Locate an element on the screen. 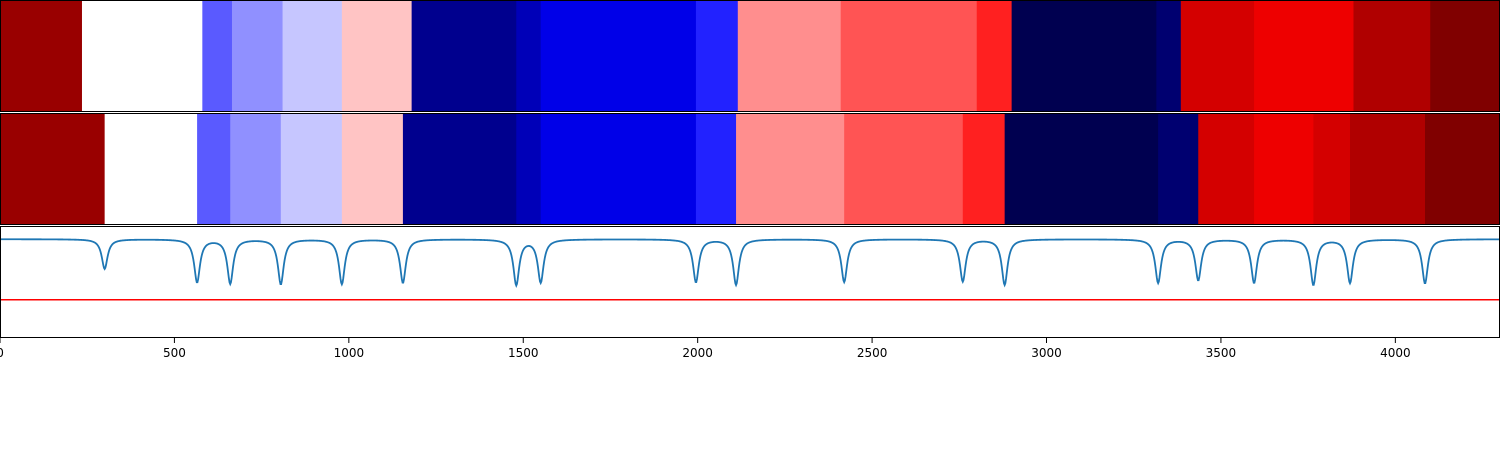  x-tick-label-1000: 1000 is located at coordinates (349, 353).